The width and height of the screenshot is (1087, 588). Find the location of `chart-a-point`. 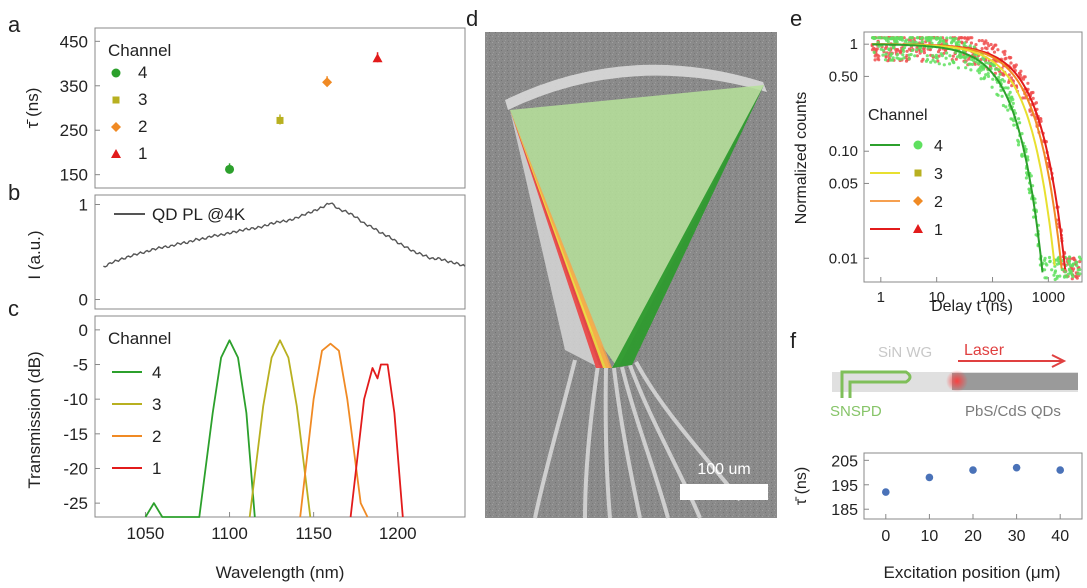

chart-a-point is located at coordinates (280, 120).